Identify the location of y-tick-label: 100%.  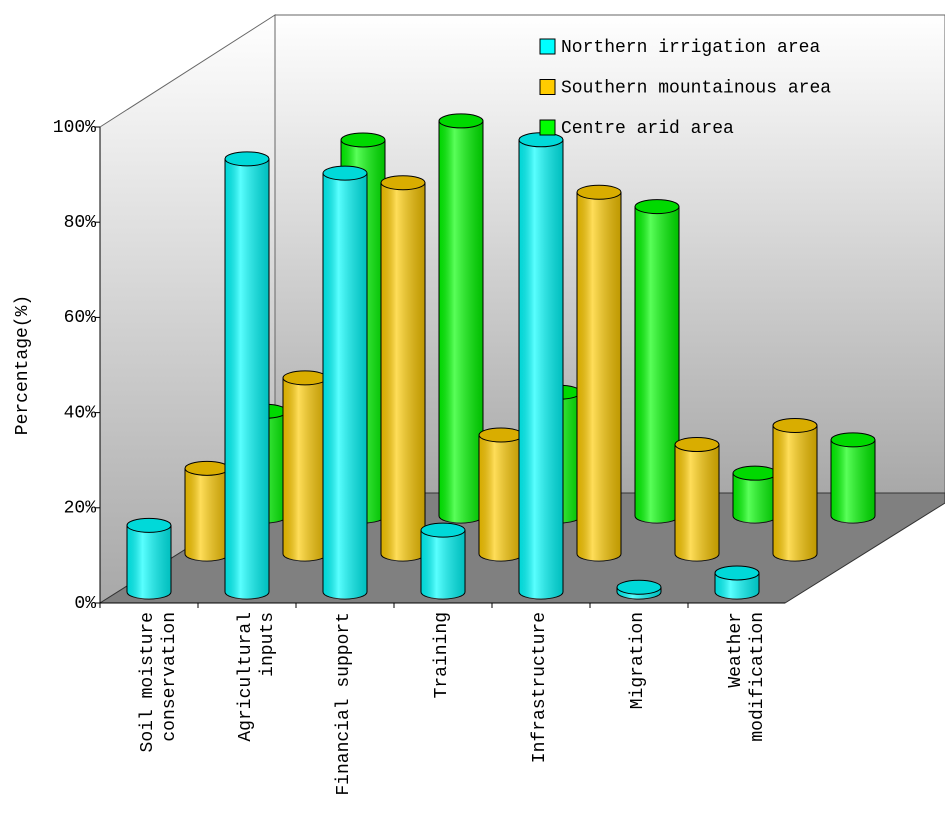
(74, 128).